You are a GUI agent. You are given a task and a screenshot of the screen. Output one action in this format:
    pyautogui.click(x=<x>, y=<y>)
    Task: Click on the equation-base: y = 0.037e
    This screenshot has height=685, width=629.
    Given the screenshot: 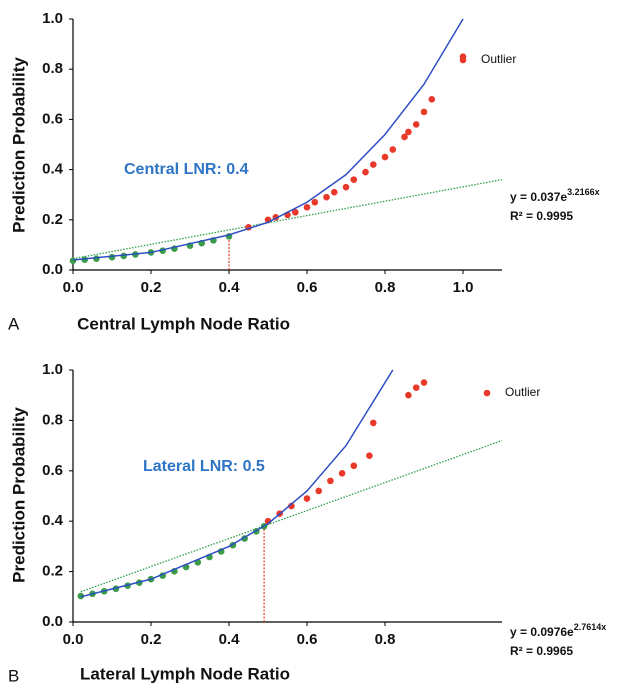 What is the action you would take?
    pyautogui.click(x=538, y=197)
    